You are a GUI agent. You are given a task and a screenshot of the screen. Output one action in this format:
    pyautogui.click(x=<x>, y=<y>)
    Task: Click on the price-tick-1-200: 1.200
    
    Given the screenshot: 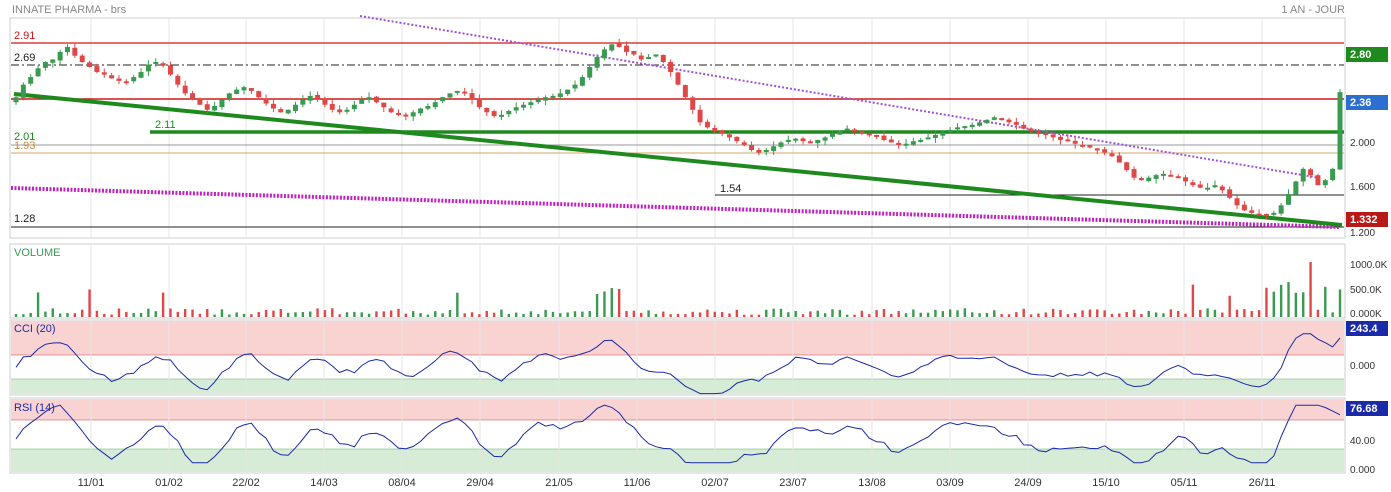 What is the action you would take?
    pyautogui.click(x=1362, y=233)
    